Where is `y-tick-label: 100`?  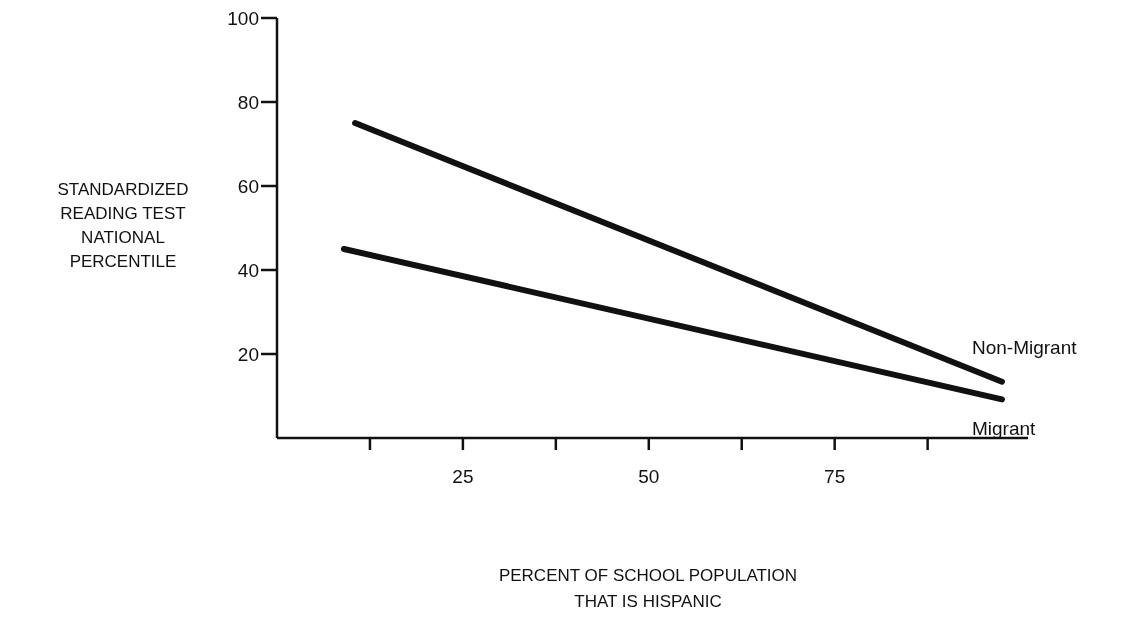 y-tick-label: 100 is located at coordinates (243, 18).